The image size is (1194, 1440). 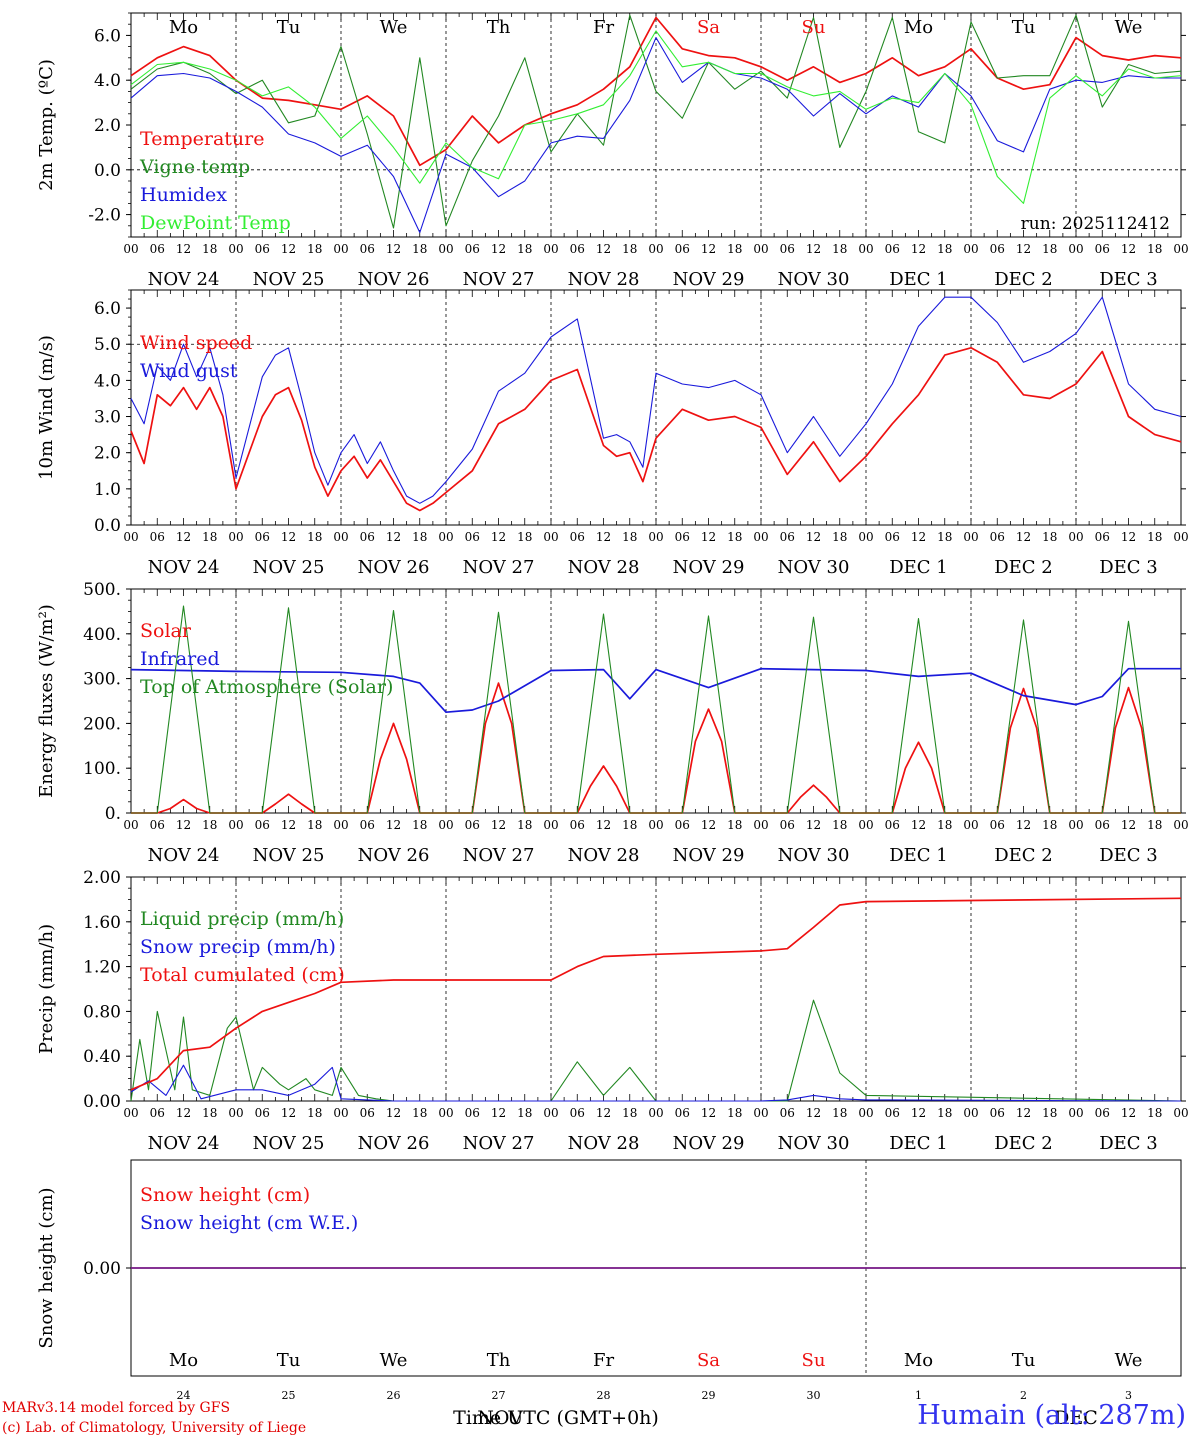 I want to click on temperature-weekday-label: Sa, so click(x=708, y=27).